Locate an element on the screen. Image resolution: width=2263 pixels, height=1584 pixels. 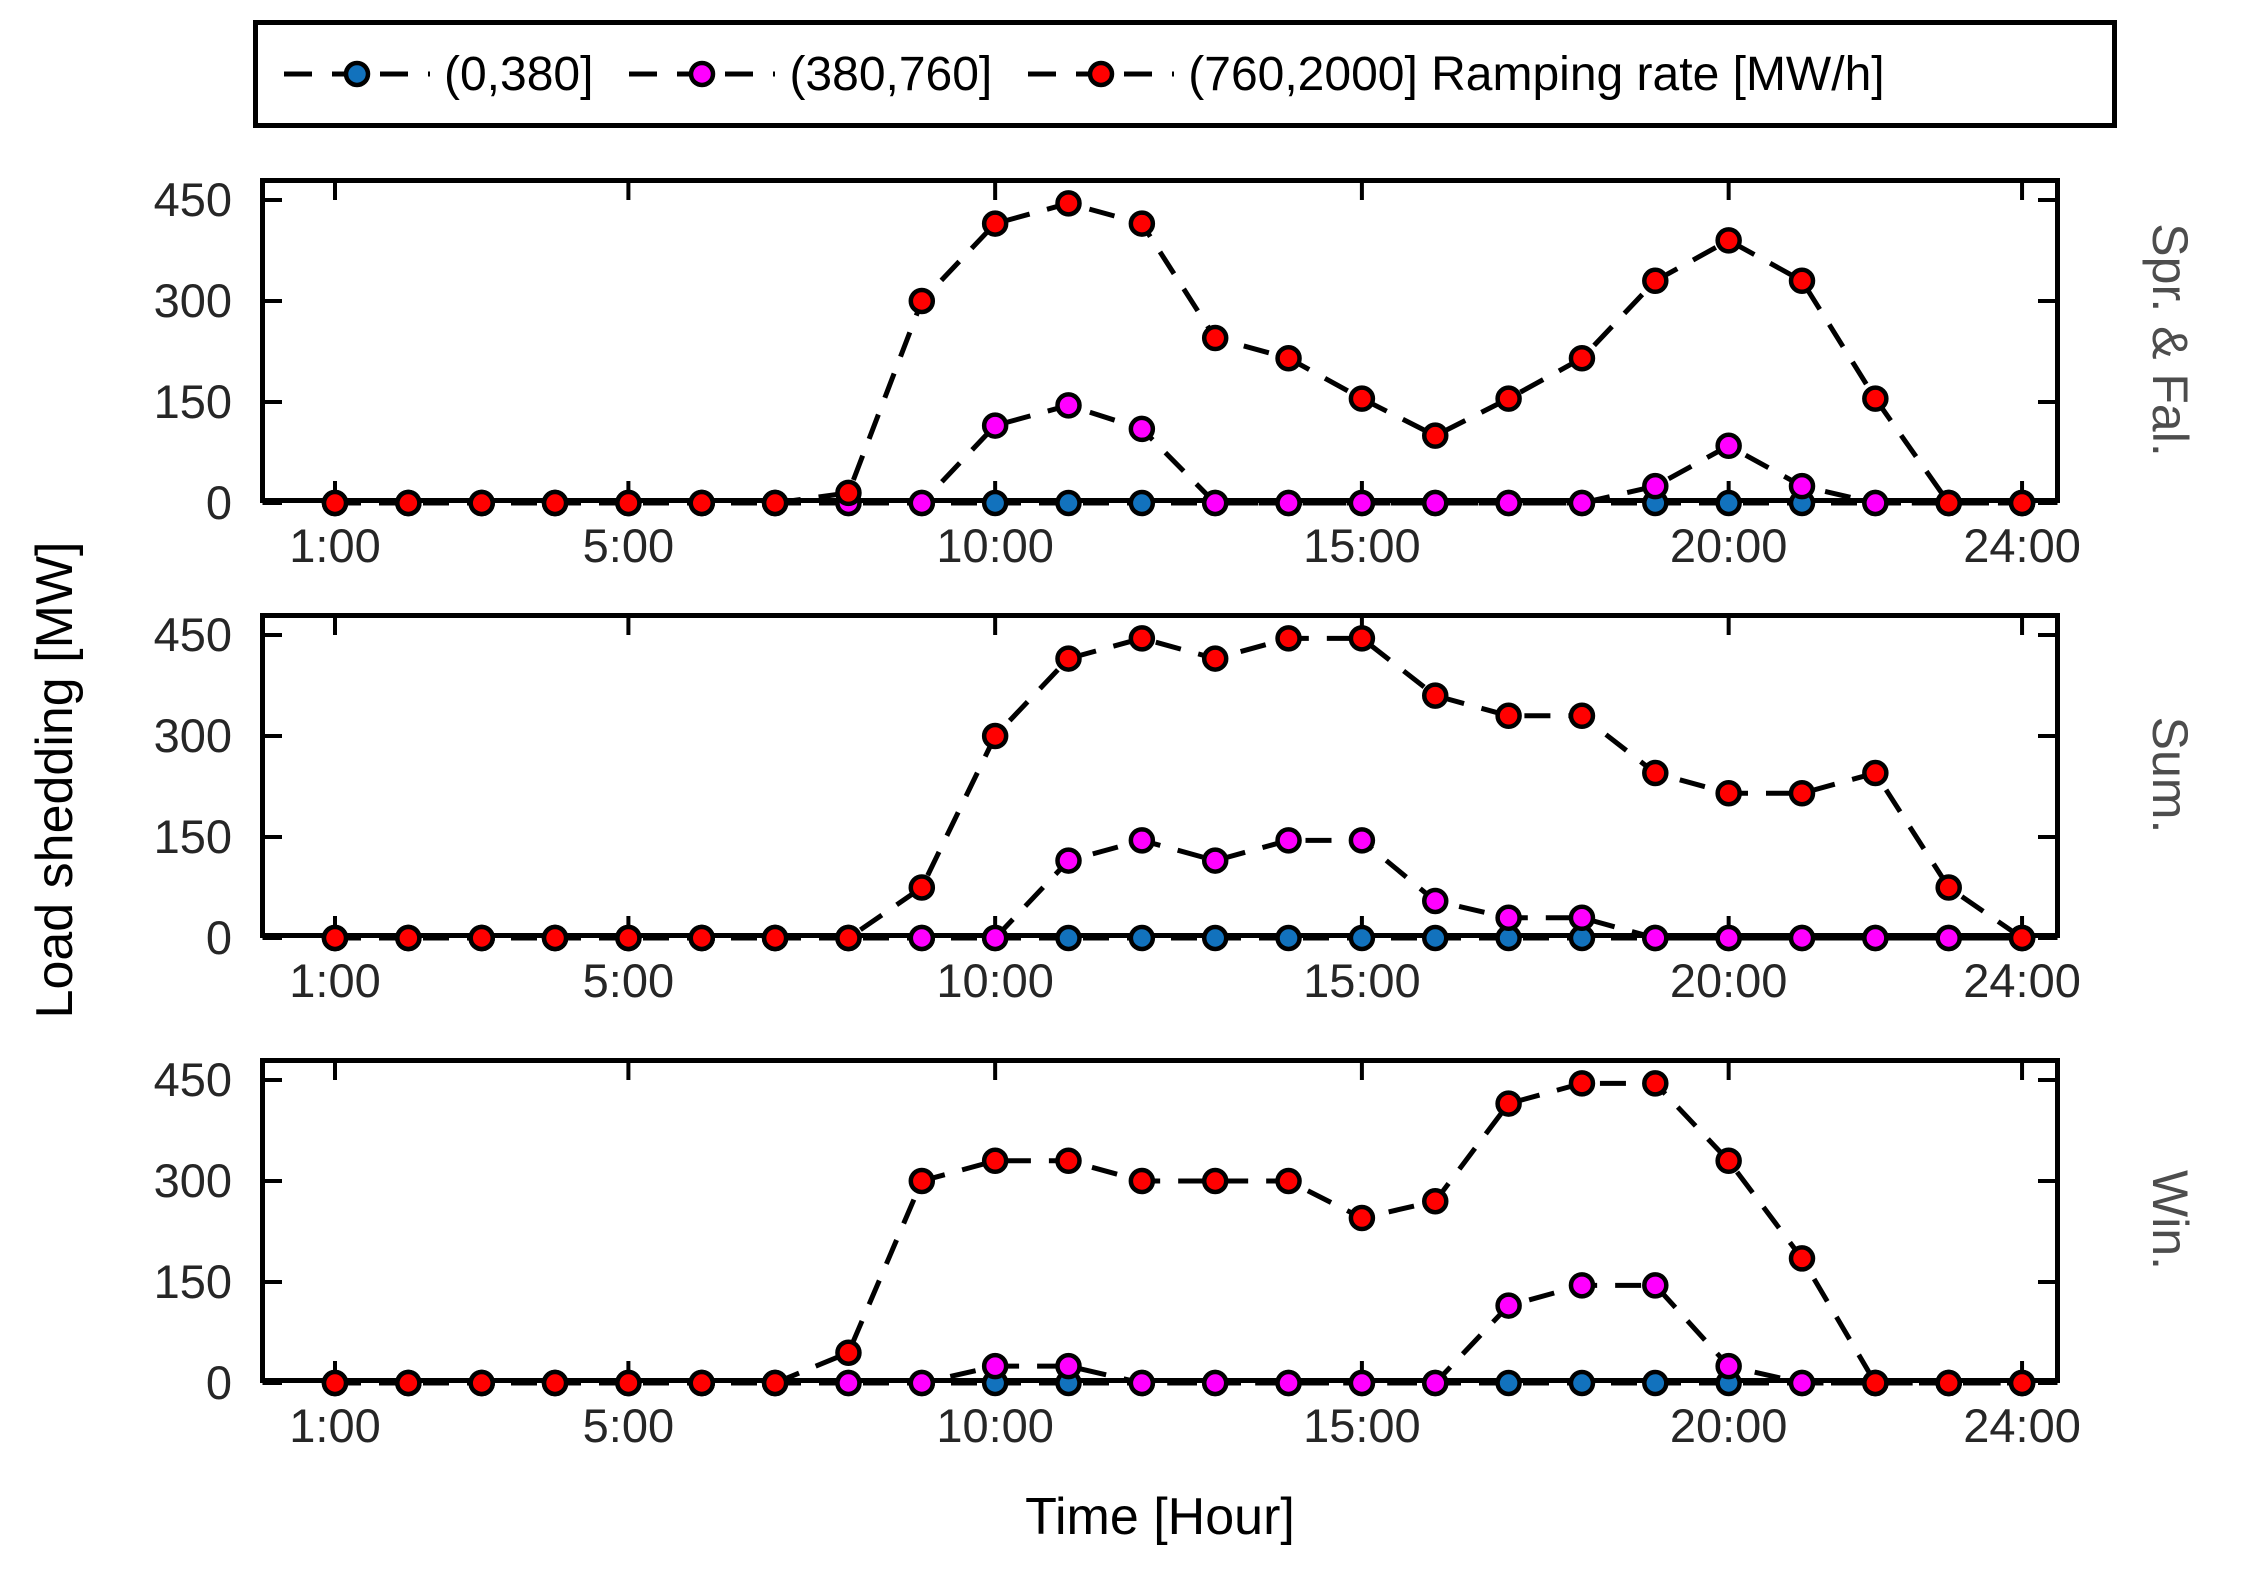
legend-label: (380,760] is located at coordinates (891, 74).